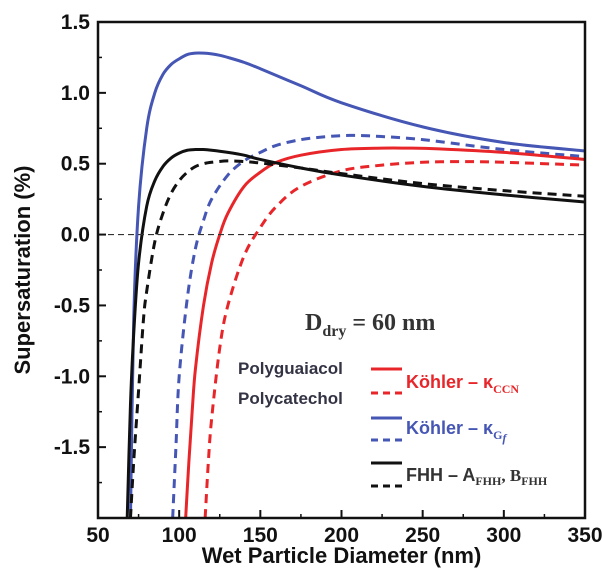 The height and width of the screenshot is (568, 603). Describe the element at coordinates (390, 323) in the screenshot. I see `annotation-rest: = 60 nm` at that location.